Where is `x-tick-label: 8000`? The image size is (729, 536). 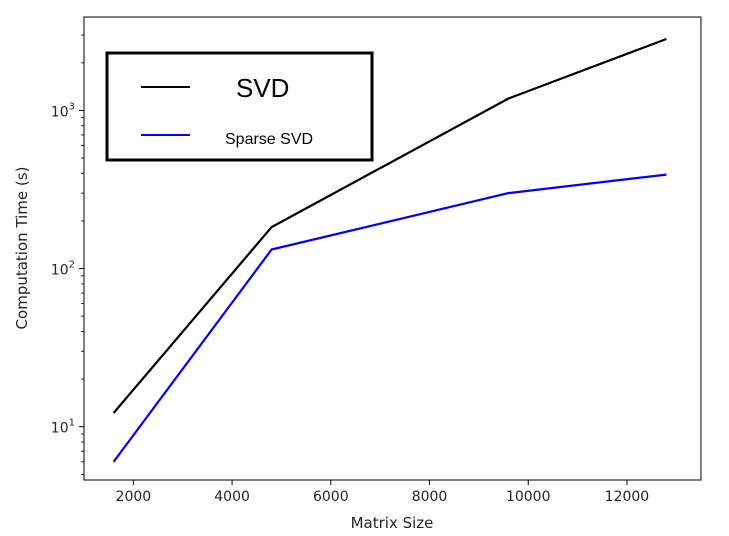
x-tick-label: 8000 is located at coordinates (430, 497).